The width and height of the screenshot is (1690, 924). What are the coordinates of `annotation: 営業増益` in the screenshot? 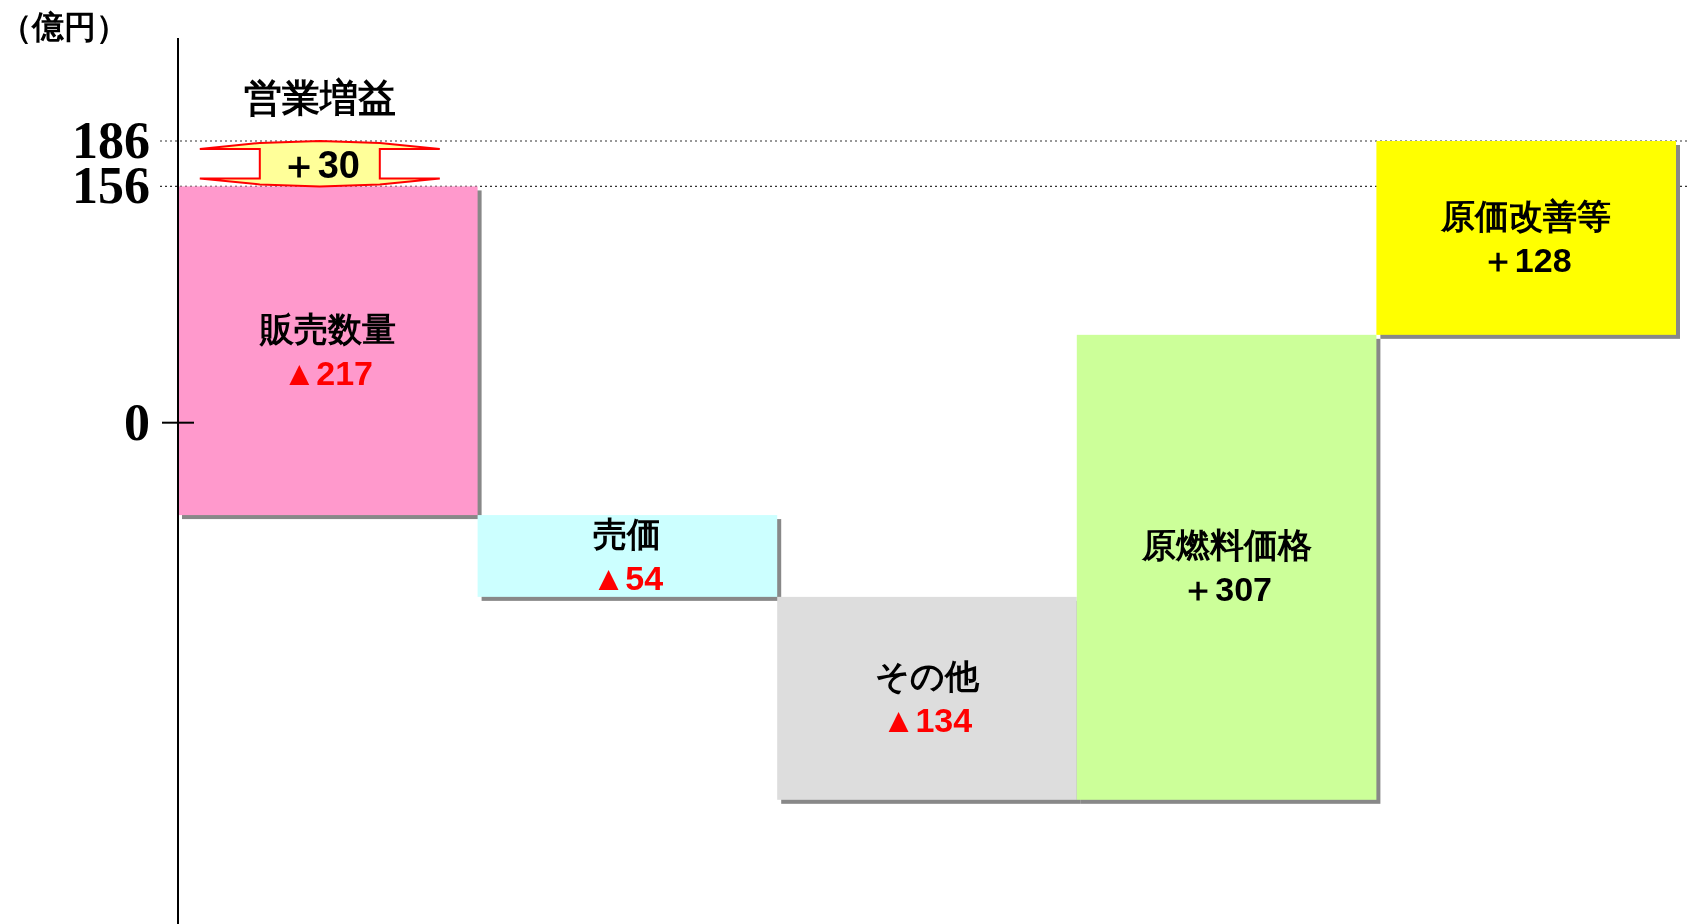 It's located at (319, 97).